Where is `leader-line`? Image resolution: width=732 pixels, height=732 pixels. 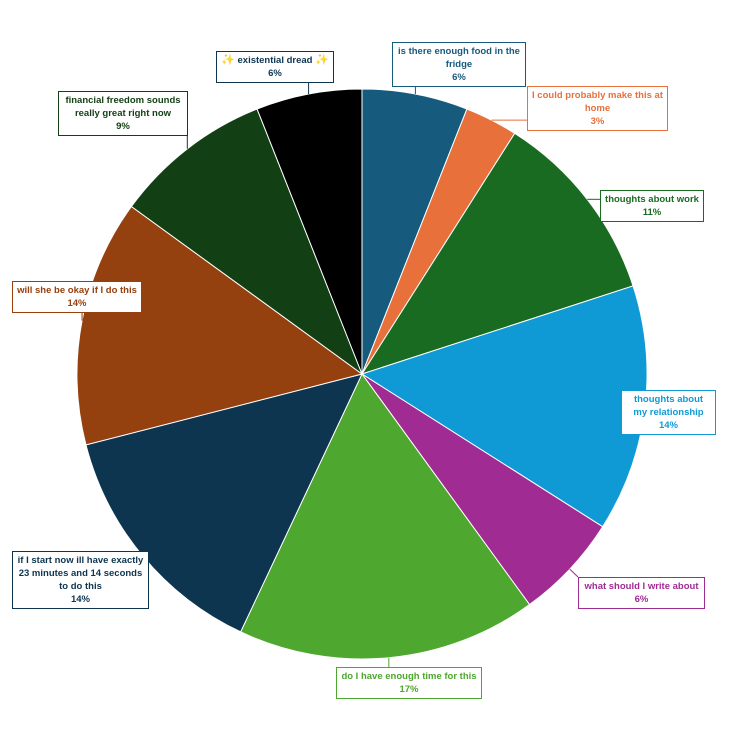 leader-line is located at coordinates (574, 573).